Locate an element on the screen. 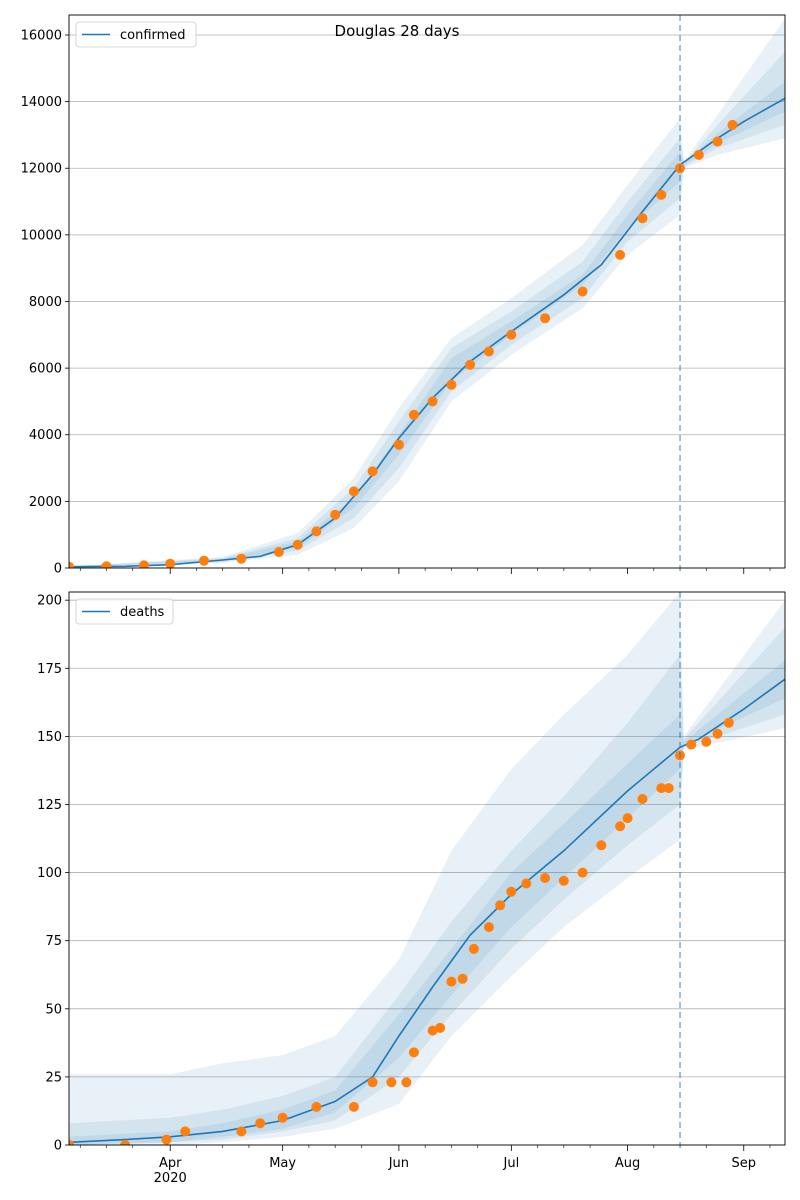 The image size is (800, 1200). confirmed-ytick-label: 6000 is located at coordinates (45, 369).